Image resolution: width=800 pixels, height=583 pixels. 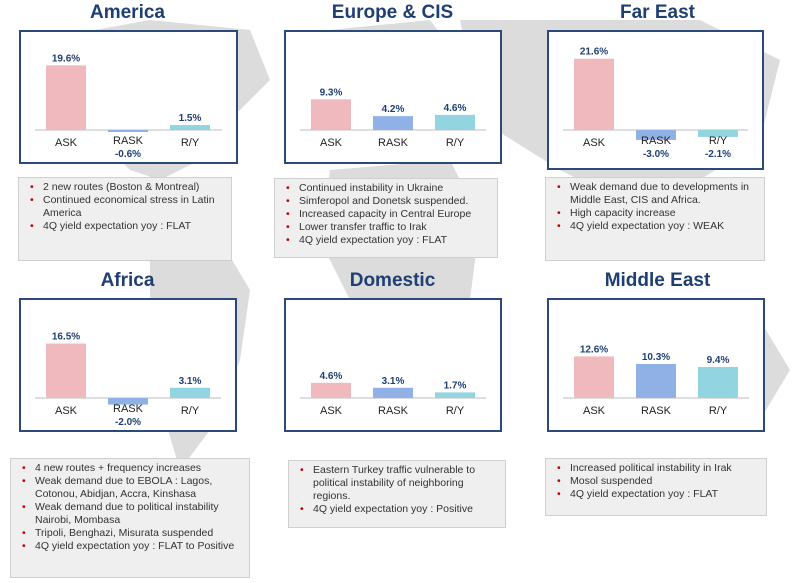 What do you see at coordinates (190, 118) in the screenshot?
I see `value-label: 1.5%` at bounding box center [190, 118].